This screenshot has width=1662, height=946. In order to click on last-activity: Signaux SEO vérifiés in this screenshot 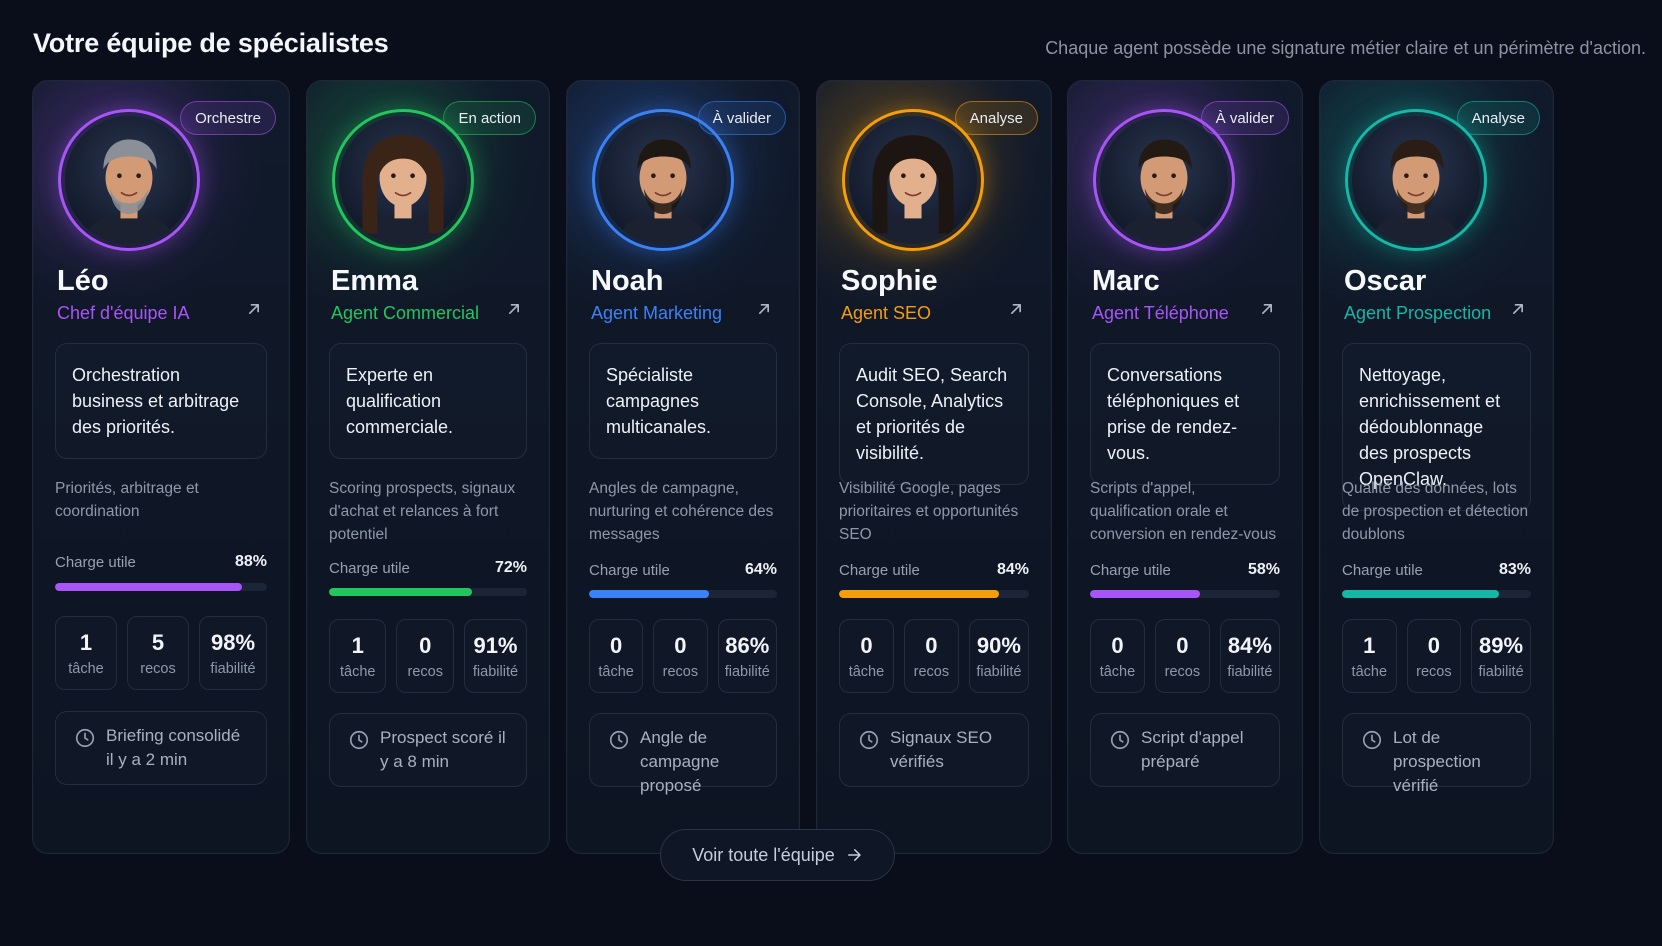, I will do `click(934, 750)`.